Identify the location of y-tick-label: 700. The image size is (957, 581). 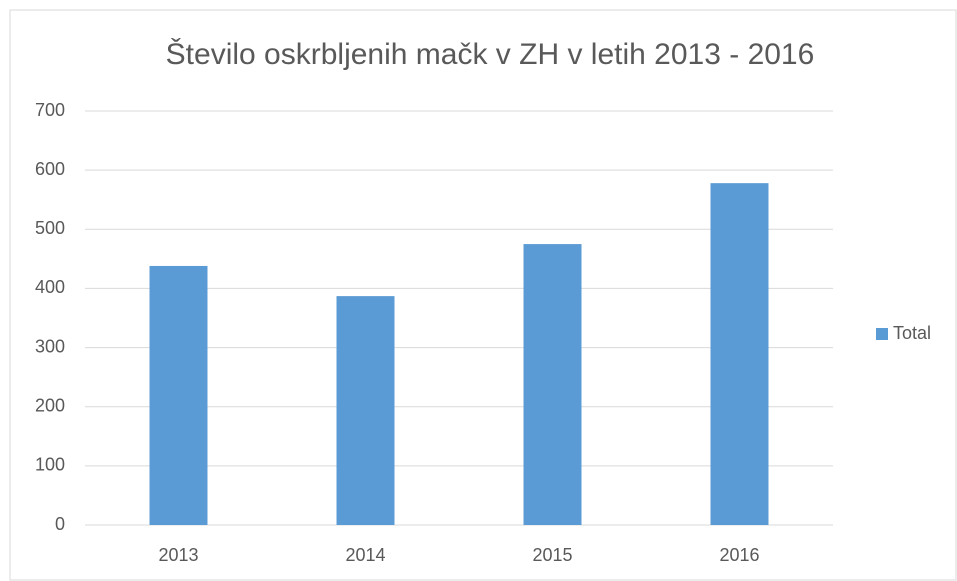
(50, 110).